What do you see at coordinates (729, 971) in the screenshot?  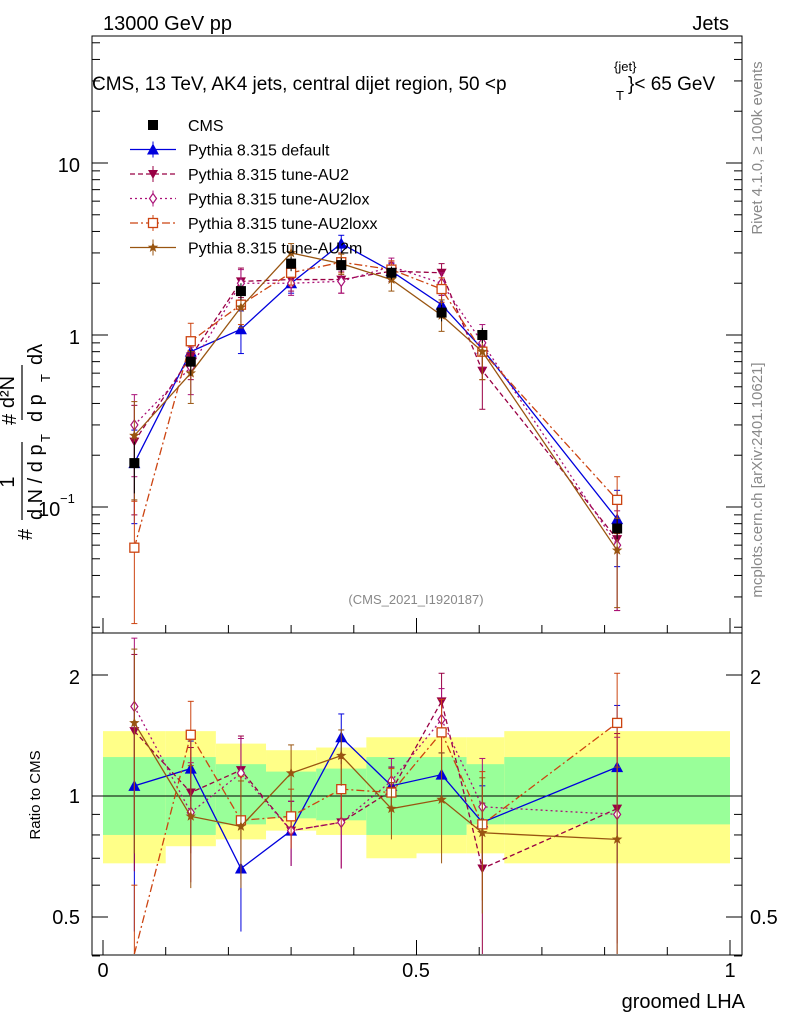 I see `x-tick-1: 1` at bounding box center [729, 971].